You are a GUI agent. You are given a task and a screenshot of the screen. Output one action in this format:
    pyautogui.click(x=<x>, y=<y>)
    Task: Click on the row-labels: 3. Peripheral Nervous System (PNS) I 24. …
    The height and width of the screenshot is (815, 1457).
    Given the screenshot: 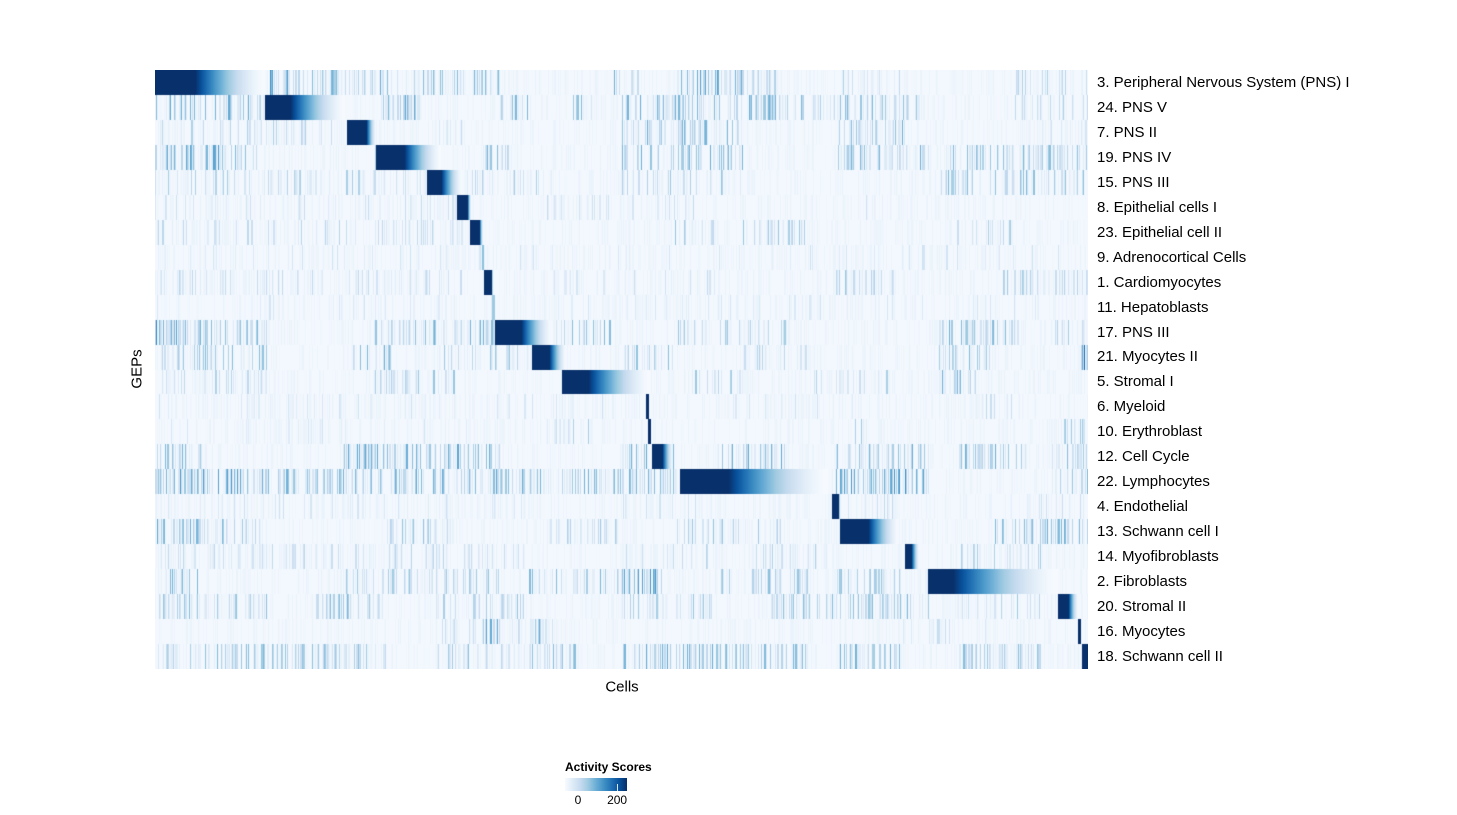 What is the action you would take?
    pyautogui.click(x=1223, y=369)
    